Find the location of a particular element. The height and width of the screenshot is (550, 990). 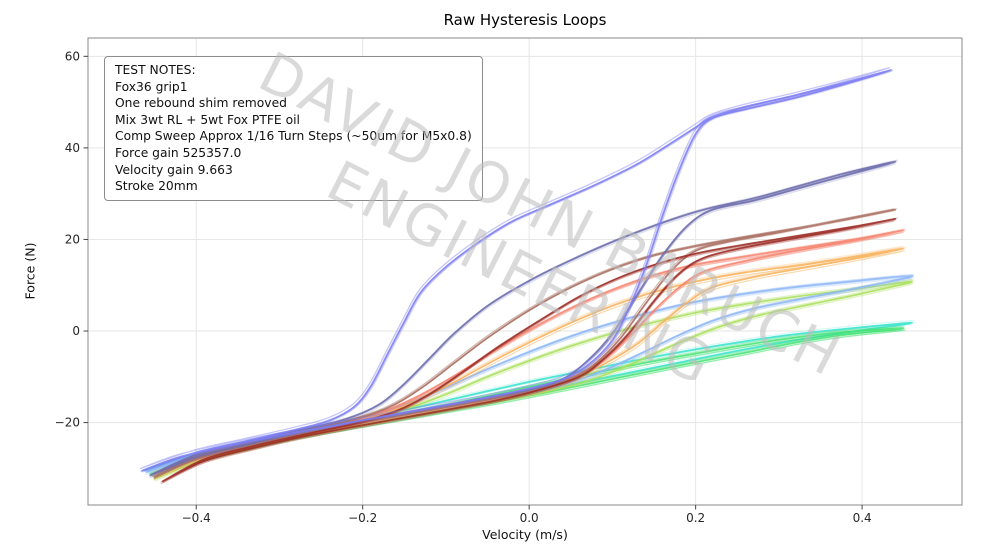

notes-line: TEST NOTES: is located at coordinates (155, 70).